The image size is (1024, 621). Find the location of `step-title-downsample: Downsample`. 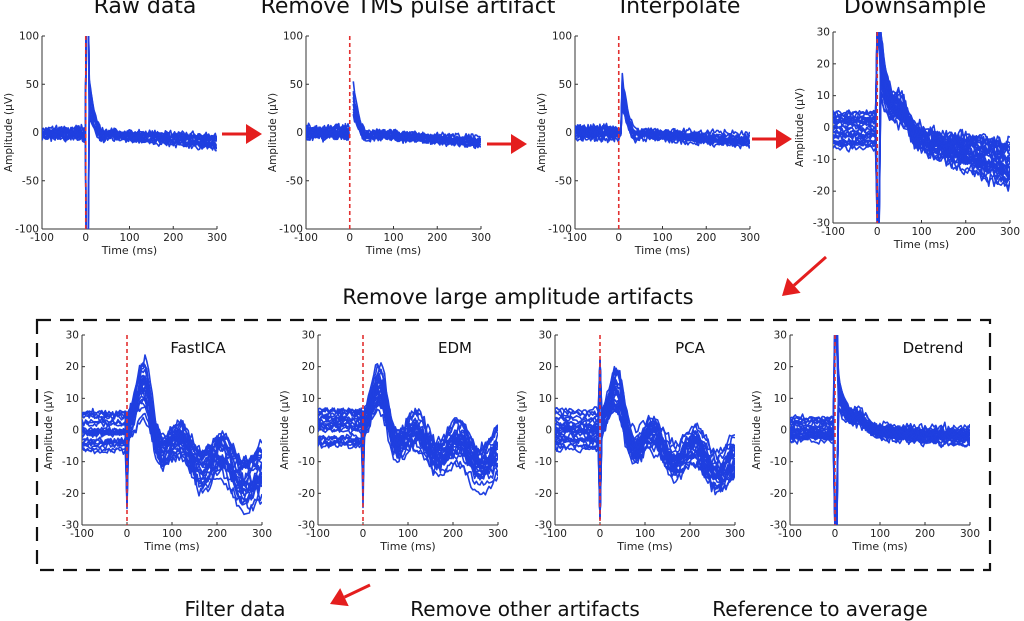

step-title-downsample: Downsample is located at coordinates (915, 9).